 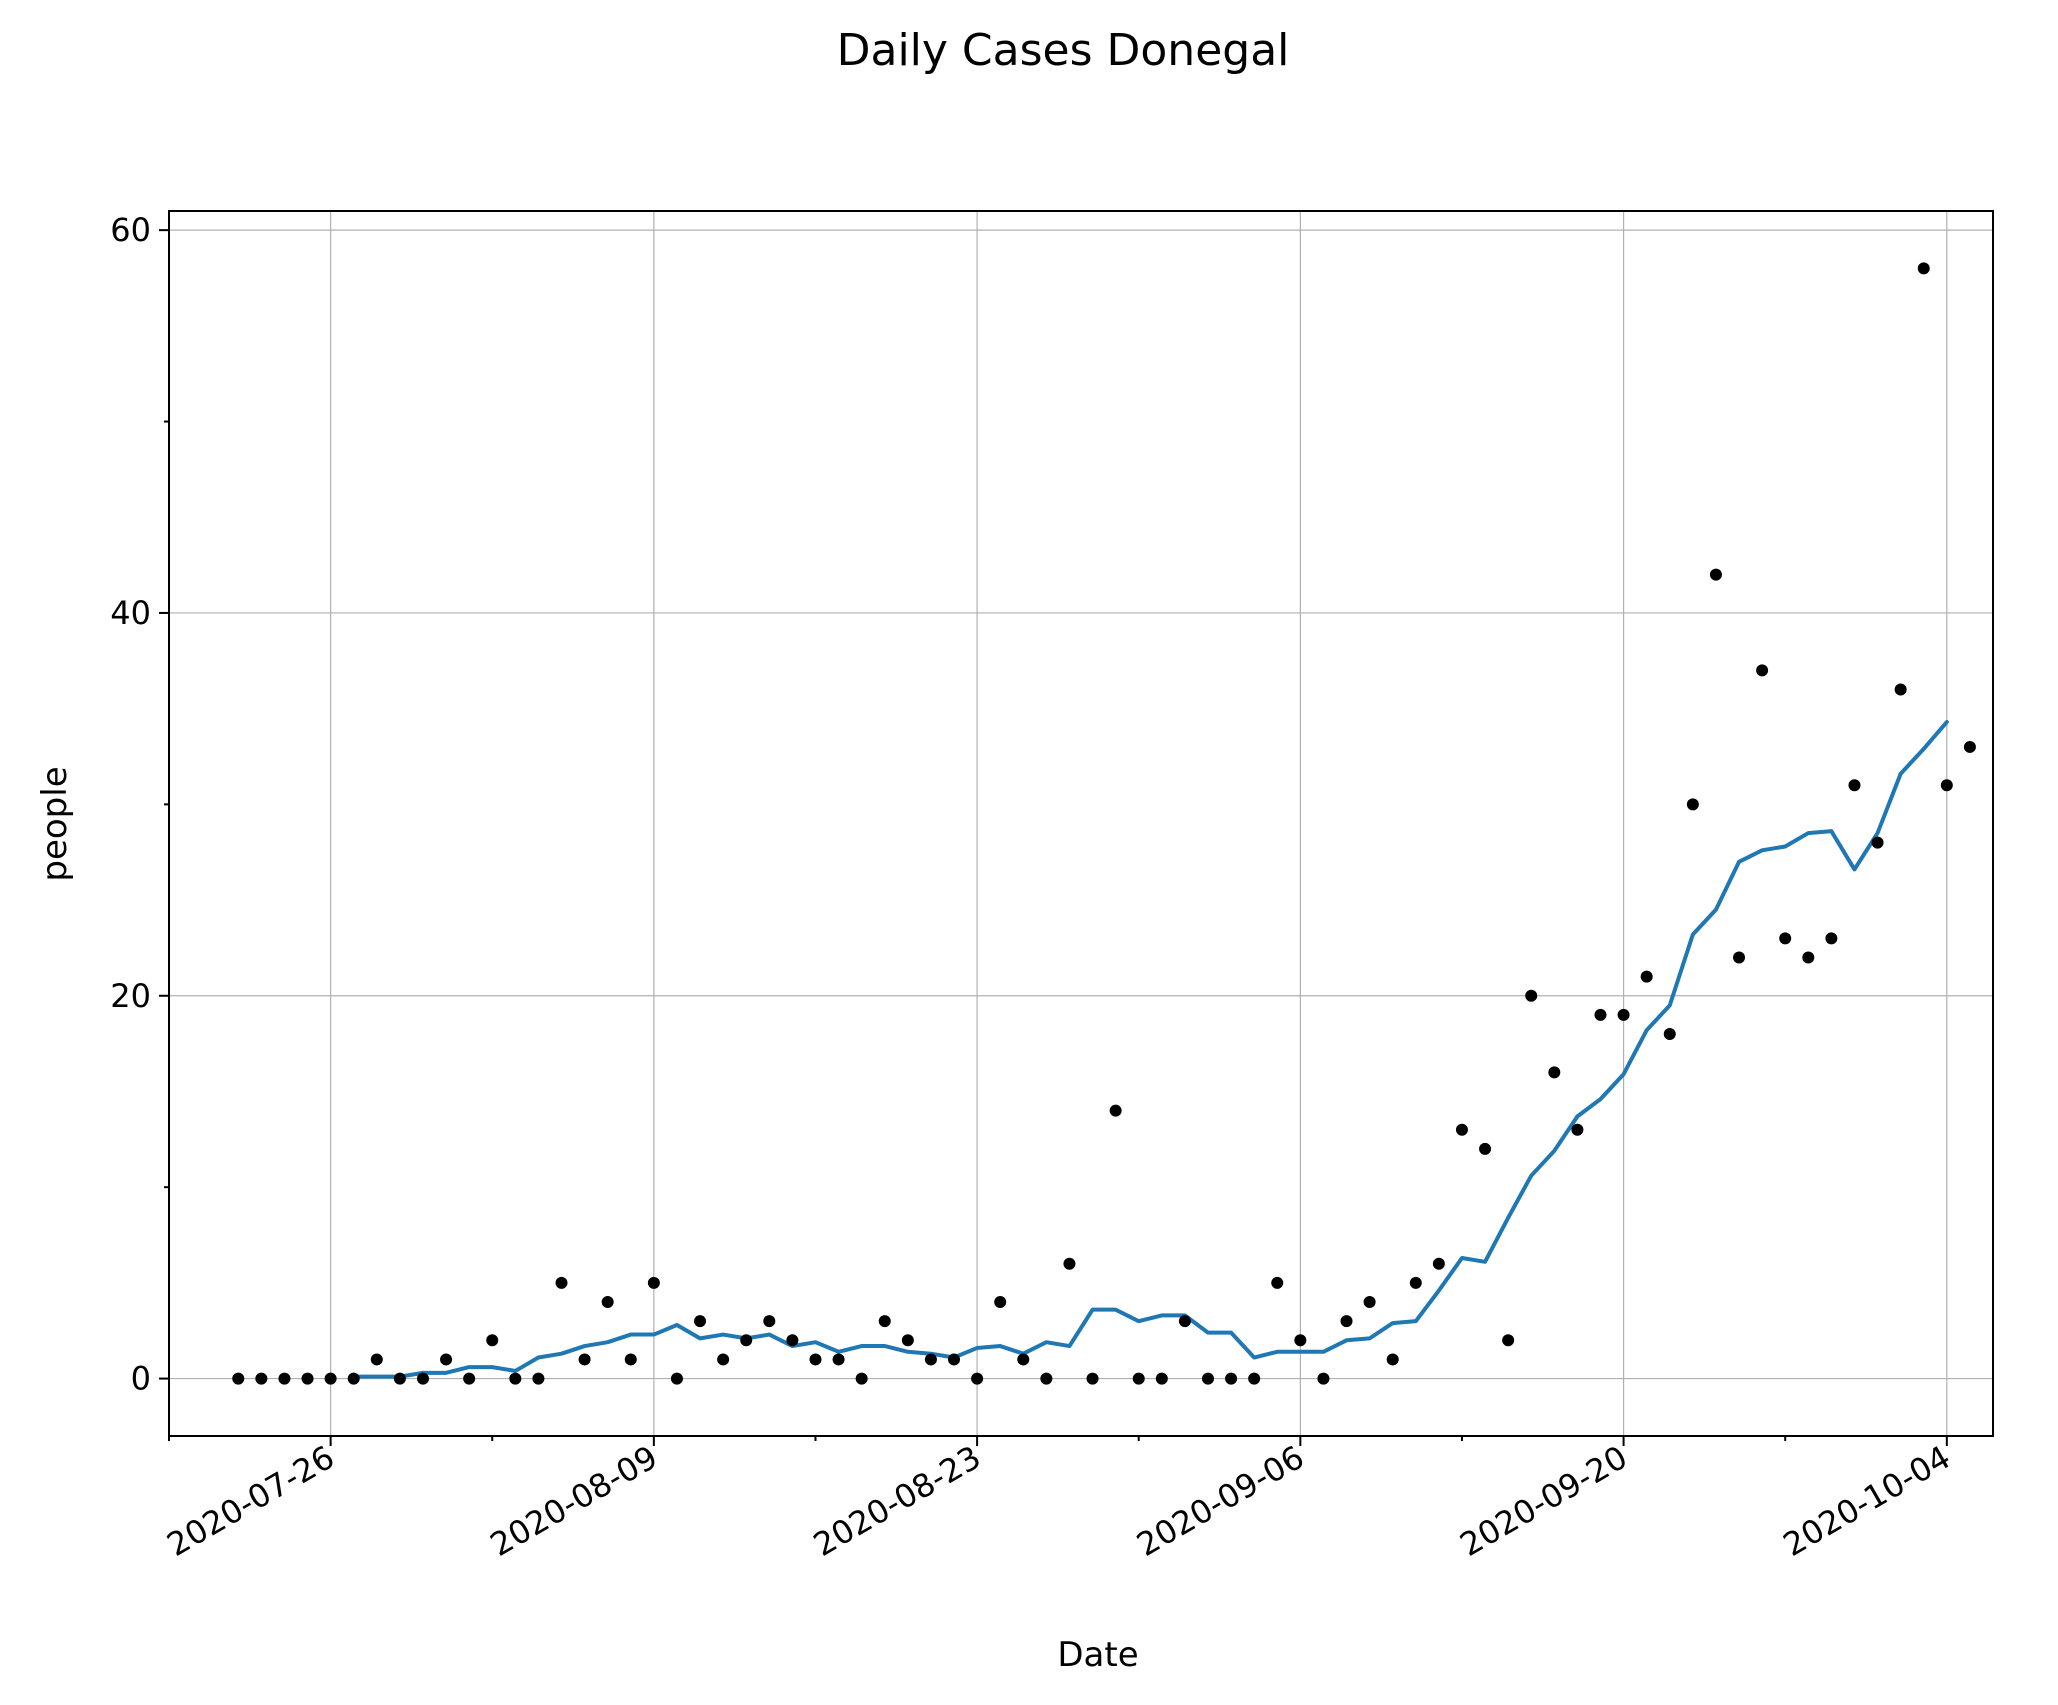 What do you see at coordinates (1867, 1501) in the screenshot?
I see `x-tick-label: 2020-10-04` at bounding box center [1867, 1501].